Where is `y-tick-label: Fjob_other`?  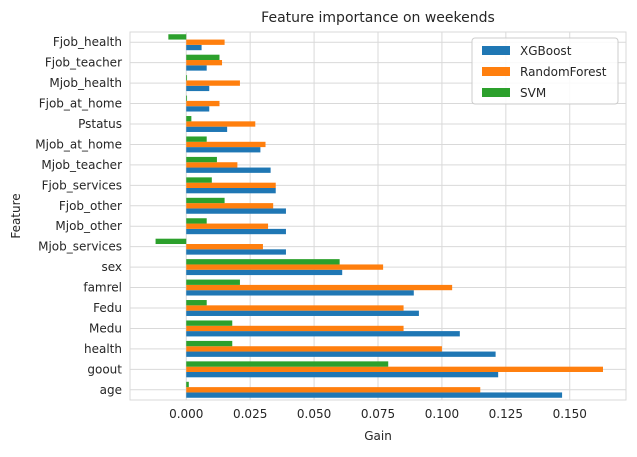
y-tick-label: Fjob_other is located at coordinates (90, 206).